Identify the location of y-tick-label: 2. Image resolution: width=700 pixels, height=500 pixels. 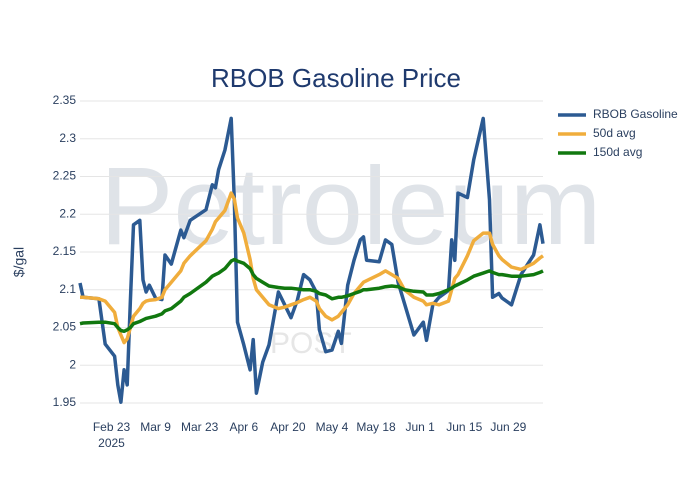
(72, 364).